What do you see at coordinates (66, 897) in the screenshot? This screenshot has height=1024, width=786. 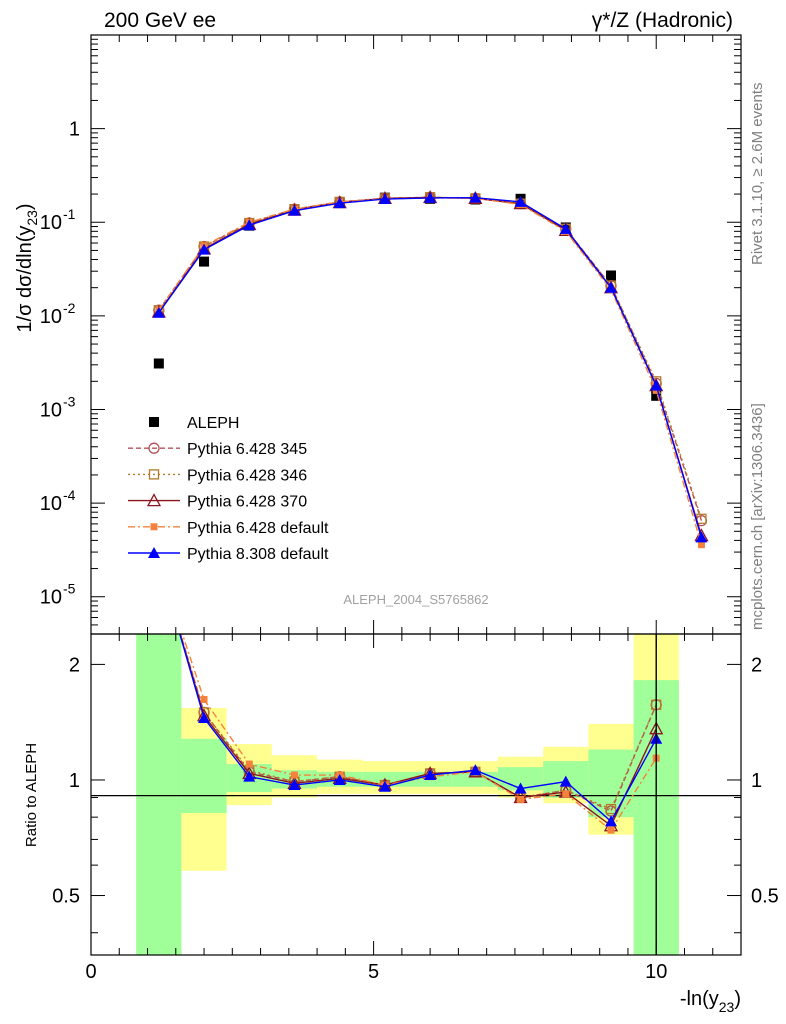 I see `ratio-y-tick-label: 0.5` at bounding box center [66, 897].